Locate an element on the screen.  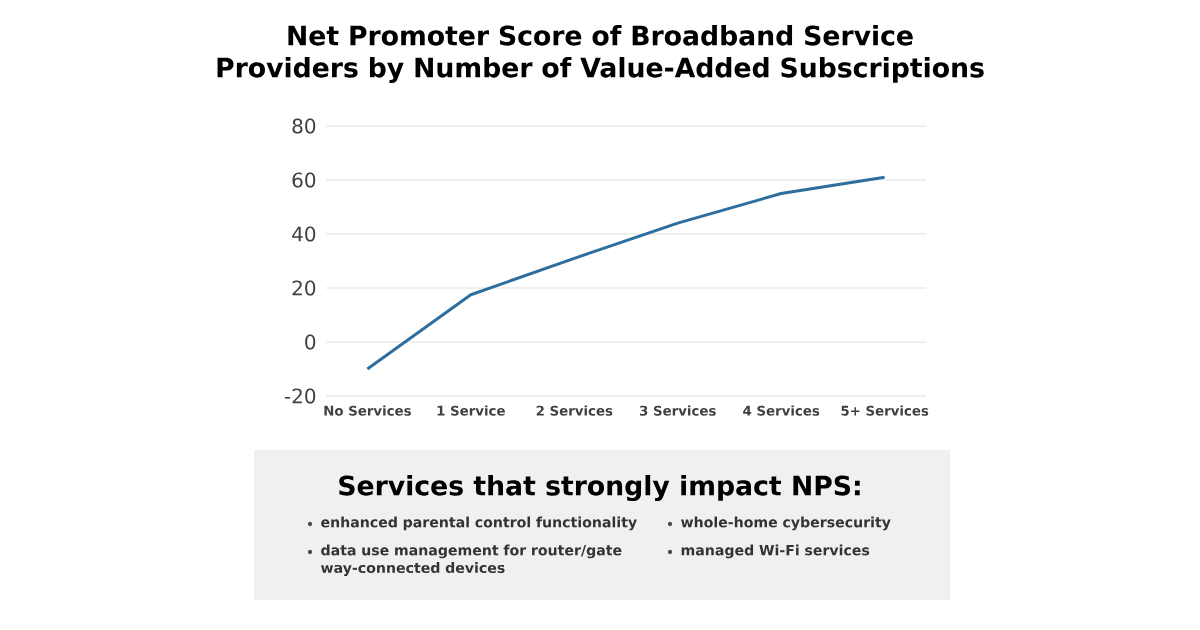
y-tick-label: 80 is located at coordinates (304, 126).